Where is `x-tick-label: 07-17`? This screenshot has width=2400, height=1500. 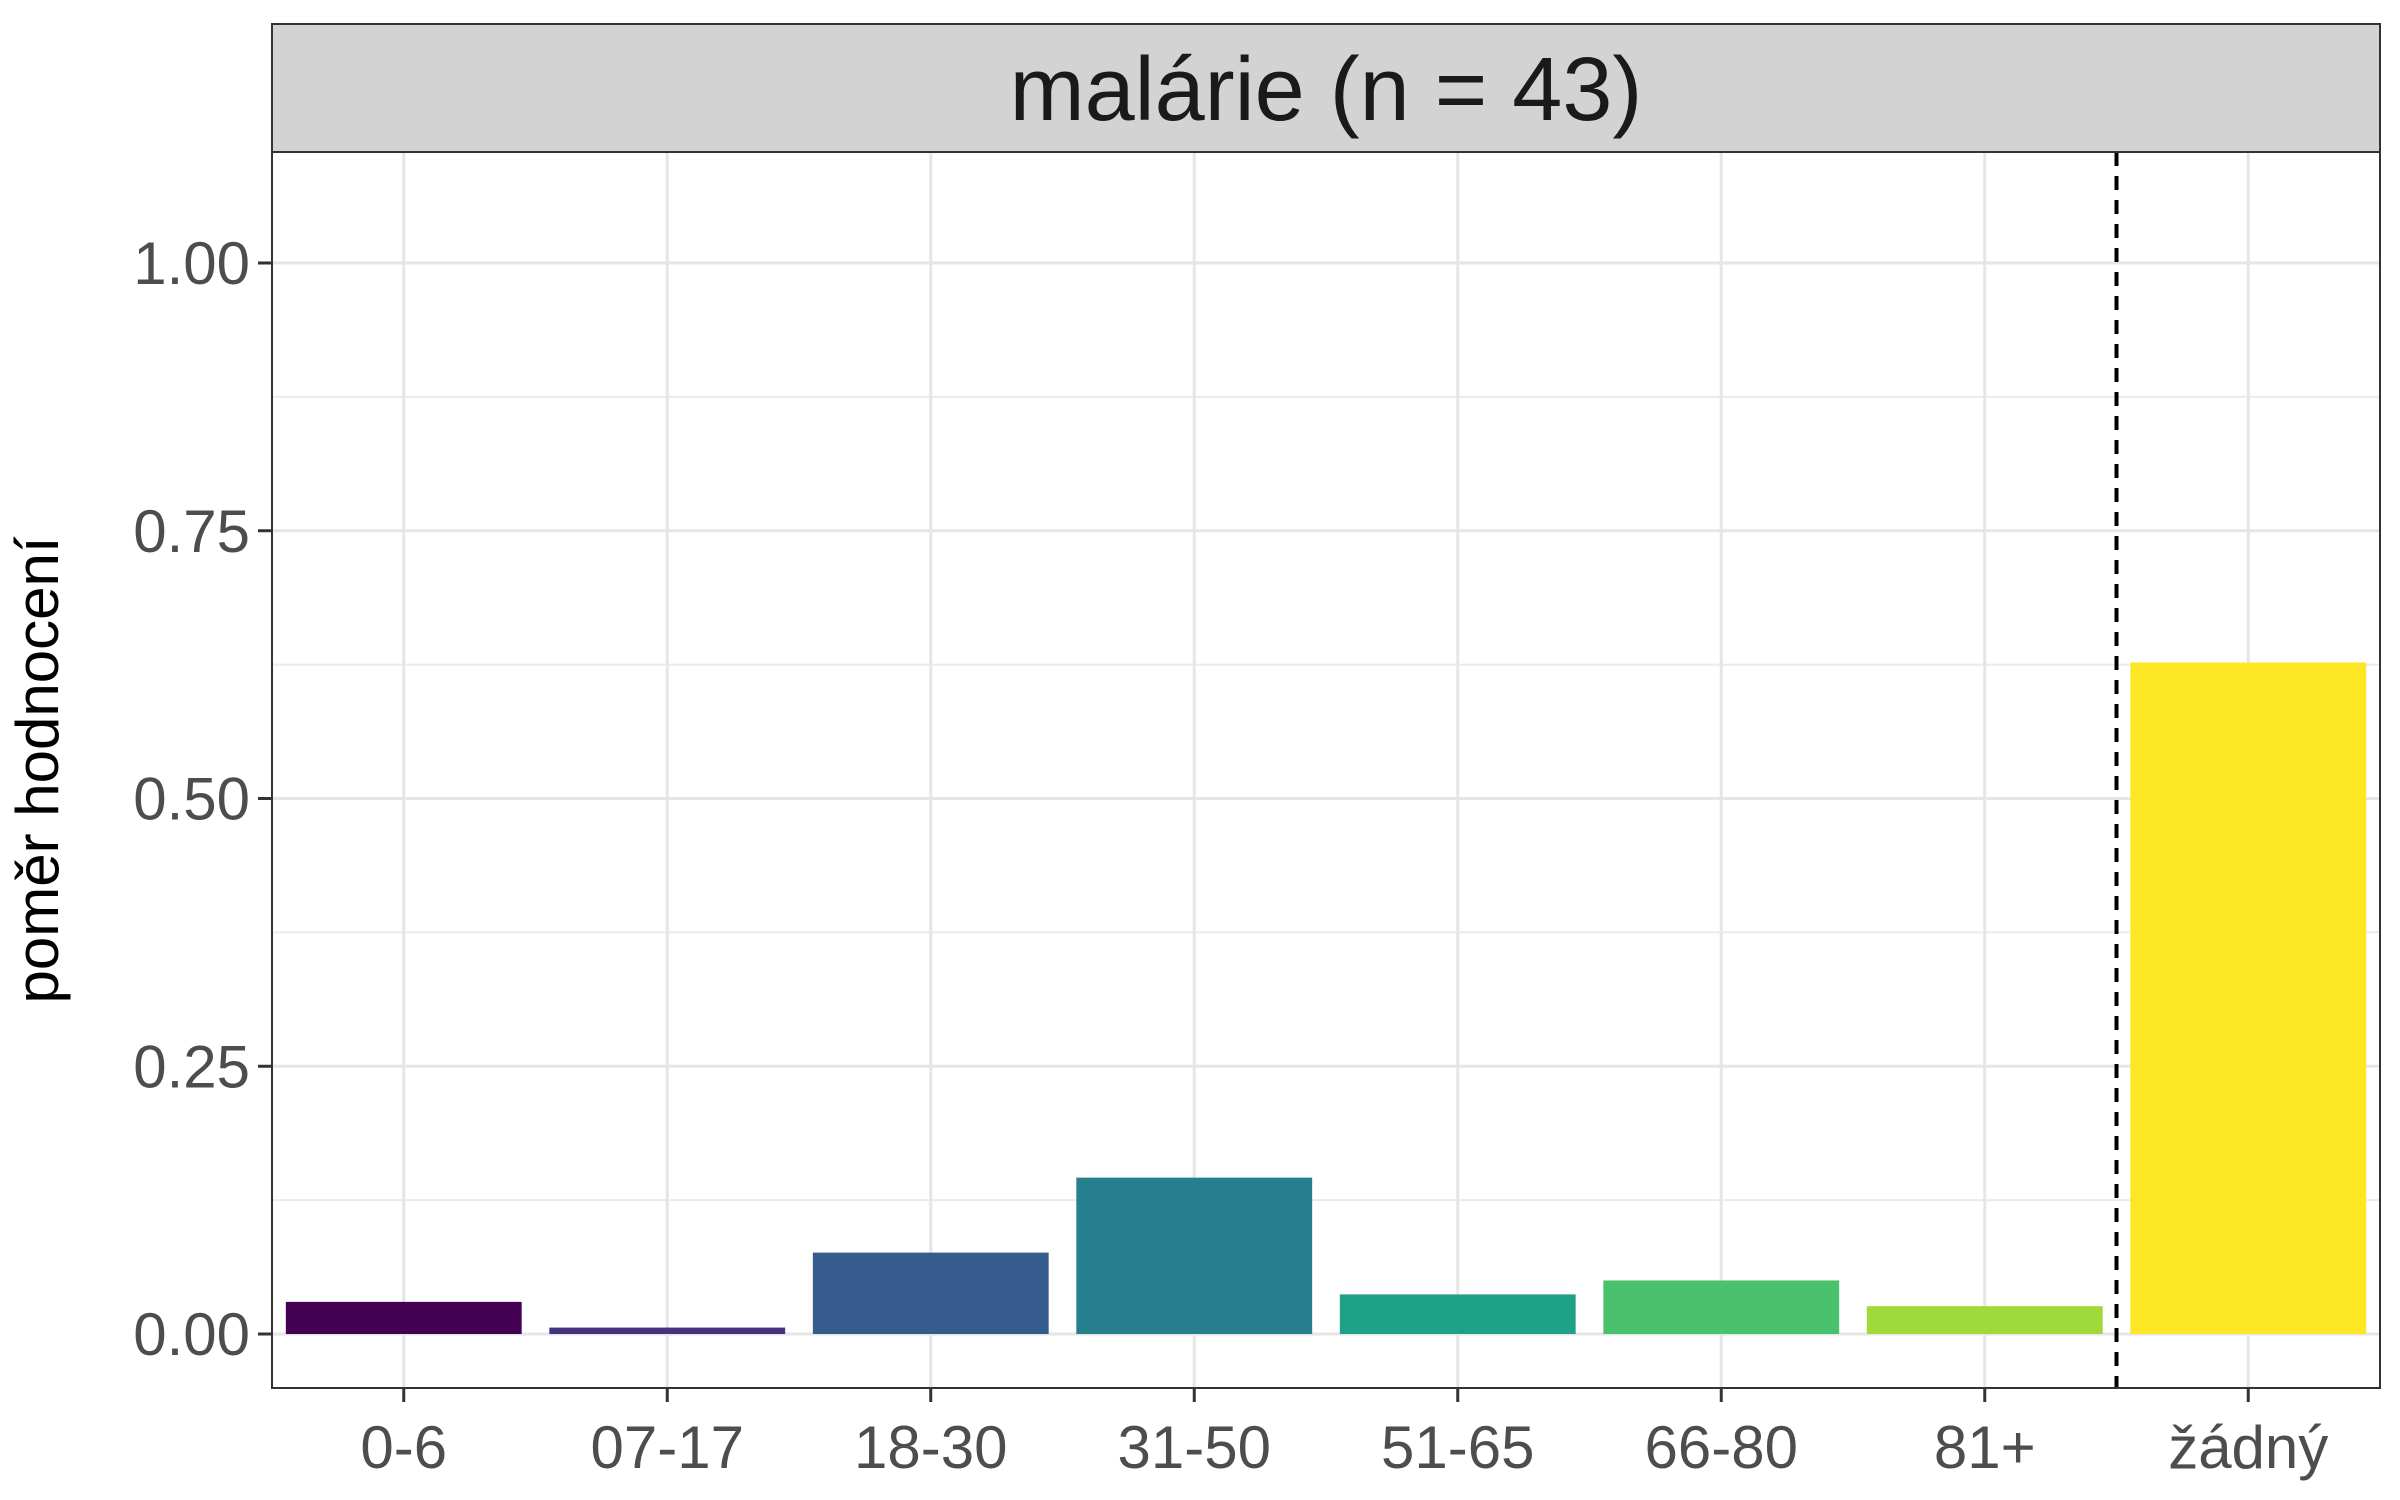 x-tick-label: 07-17 is located at coordinates (667, 1447).